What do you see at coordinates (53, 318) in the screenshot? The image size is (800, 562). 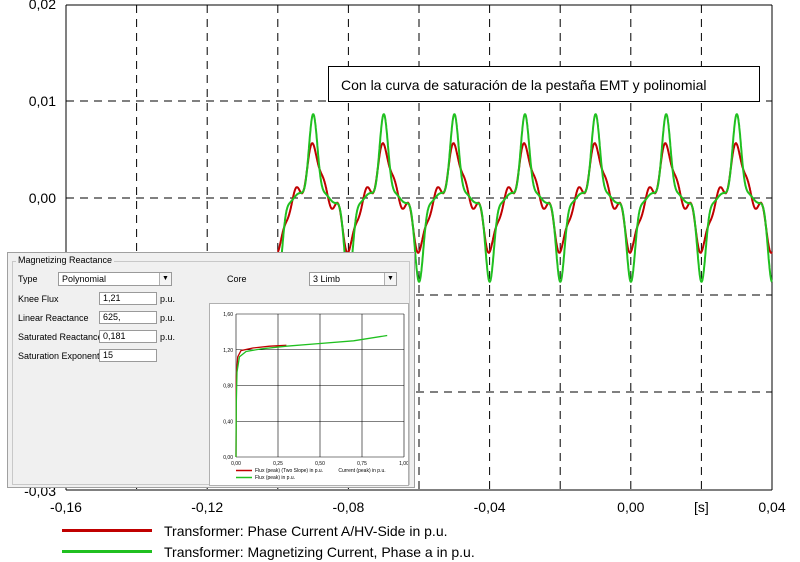 I see `linear-reactance-label: Linear Reactance` at bounding box center [53, 318].